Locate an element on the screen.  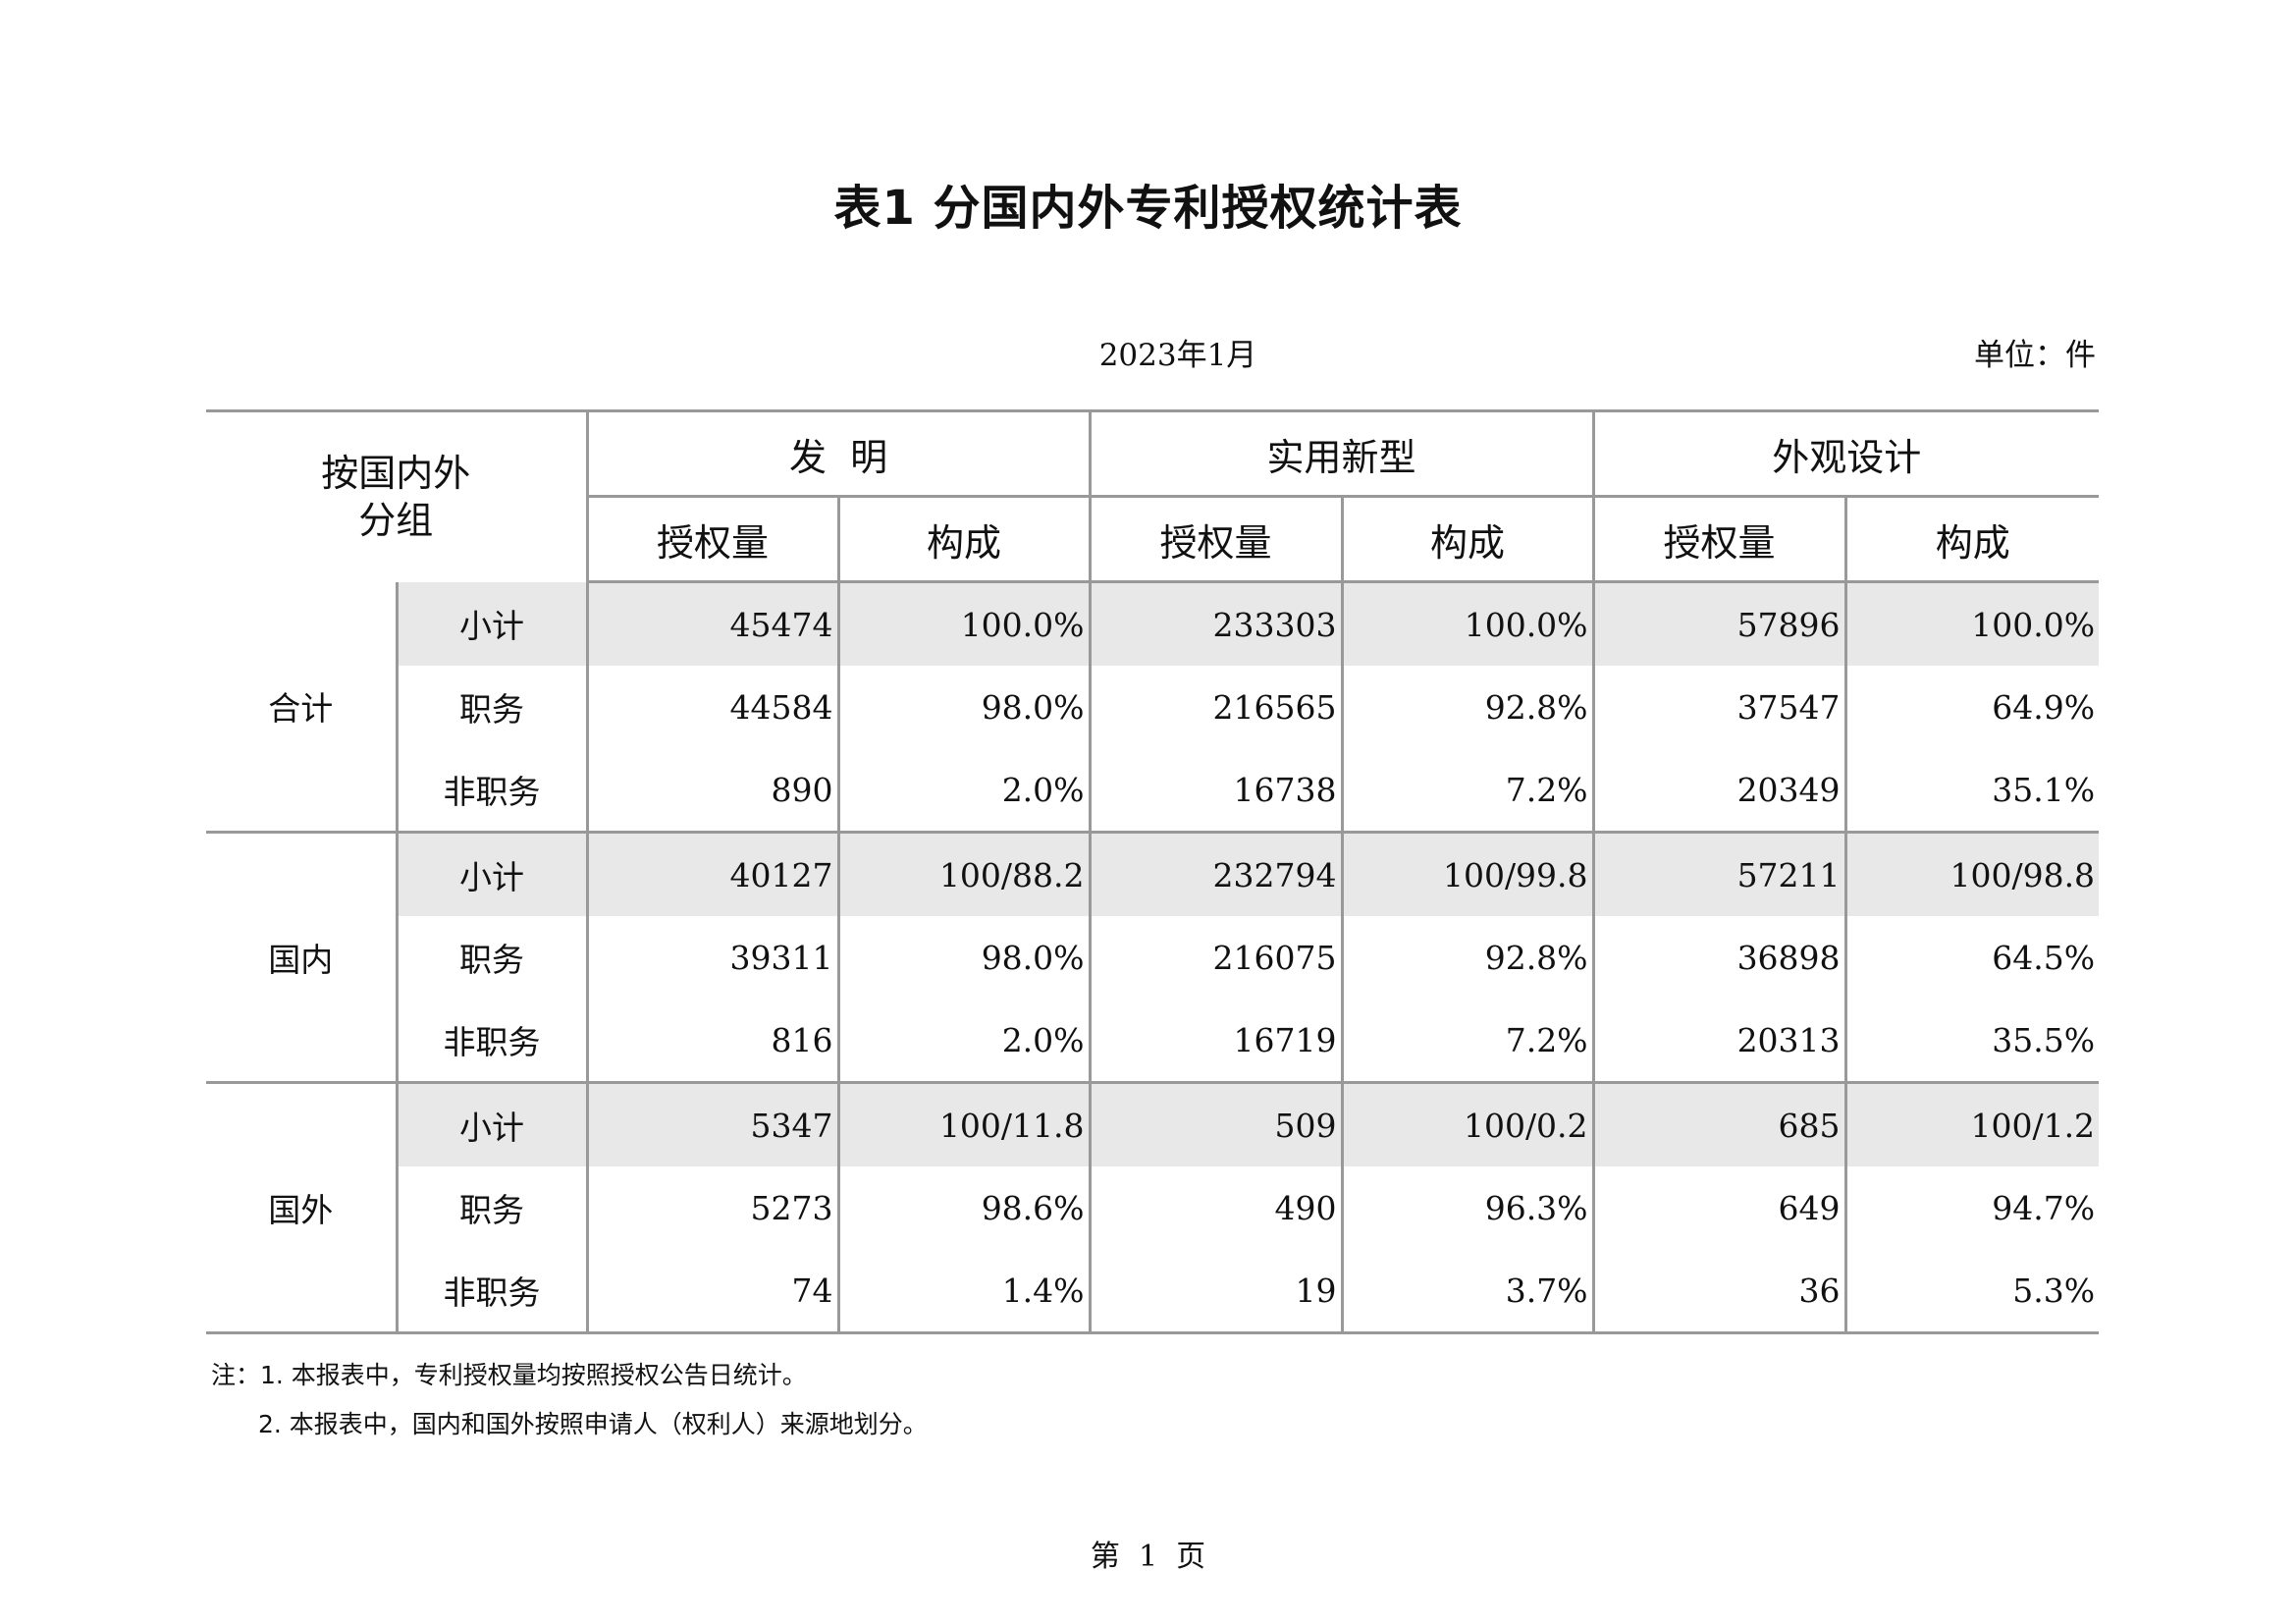
table-cell: 216075 is located at coordinates (1215, 957).